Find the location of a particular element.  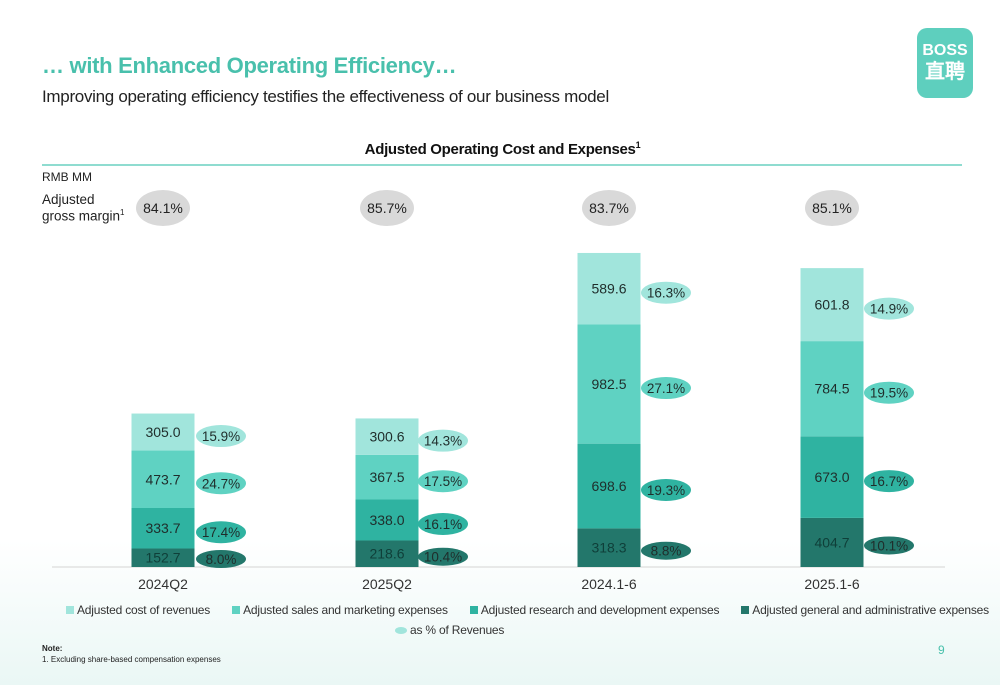

legend-swatch-adjusted-sales-and-marketing-expenses is located at coordinates (236, 610).